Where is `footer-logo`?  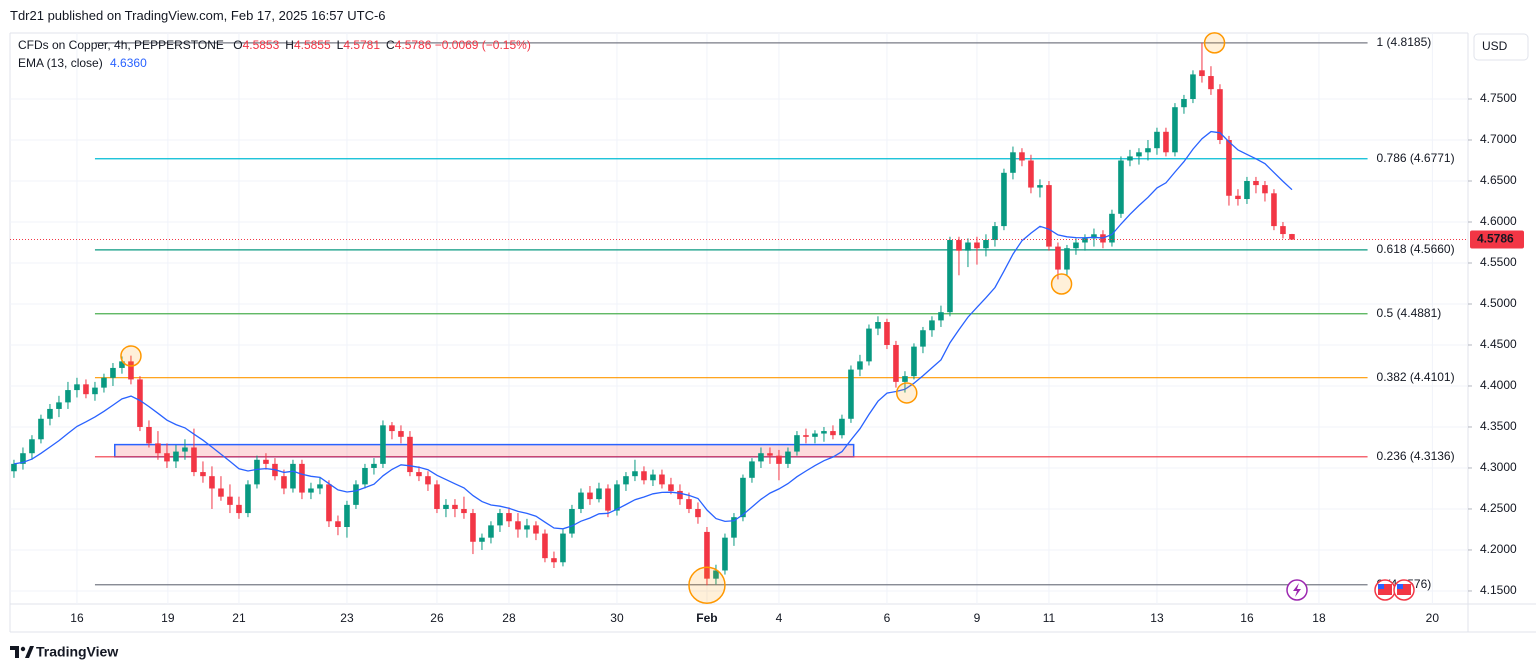 footer-logo is located at coordinates (22, 652).